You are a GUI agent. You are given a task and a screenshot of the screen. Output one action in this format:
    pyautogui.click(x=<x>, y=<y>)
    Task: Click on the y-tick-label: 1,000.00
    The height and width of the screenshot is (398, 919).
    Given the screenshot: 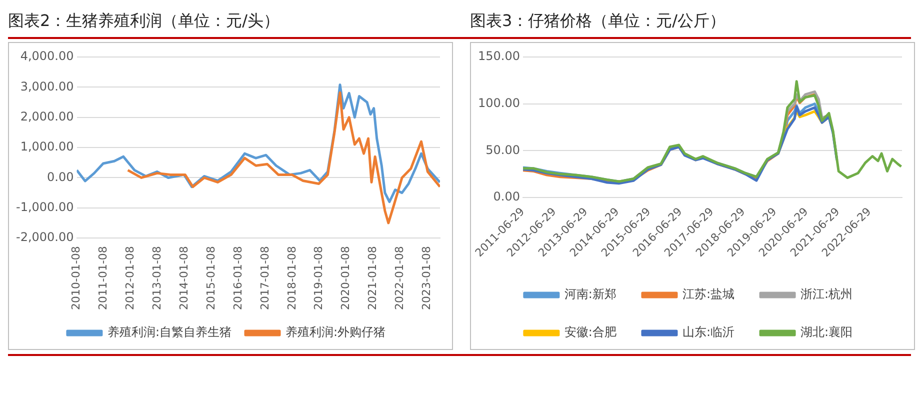 What is the action you would take?
    pyautogui.click(x=47, y=147)
    